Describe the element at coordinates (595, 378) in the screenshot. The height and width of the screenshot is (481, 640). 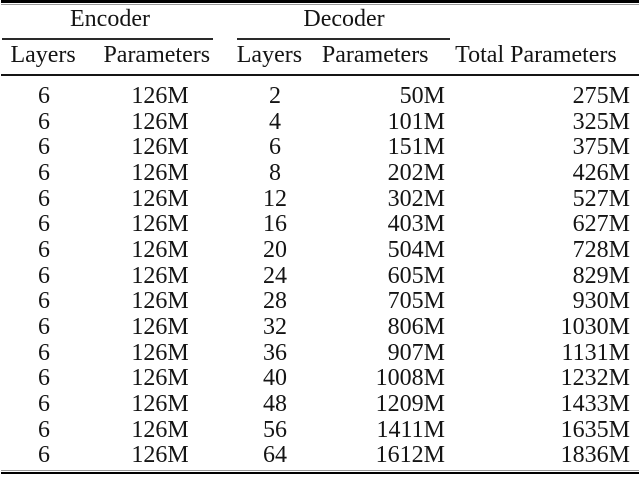
I see `table-cell: 1232M` at that location.